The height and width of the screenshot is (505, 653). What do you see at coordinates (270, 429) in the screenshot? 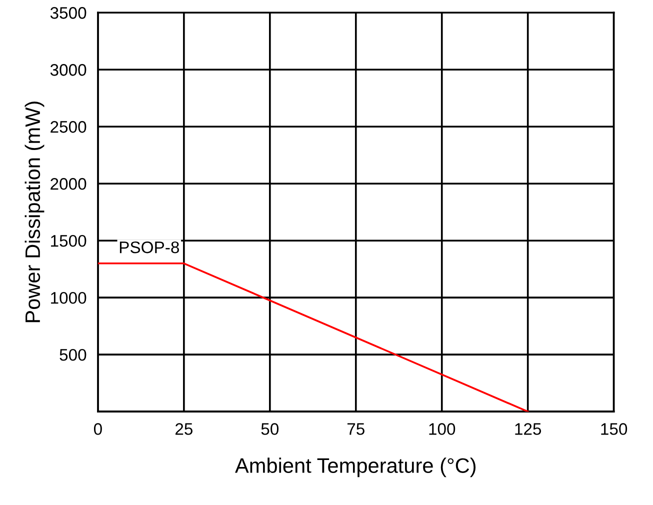
I see `x-tick-label: 50` at bounding box center [270, 429].